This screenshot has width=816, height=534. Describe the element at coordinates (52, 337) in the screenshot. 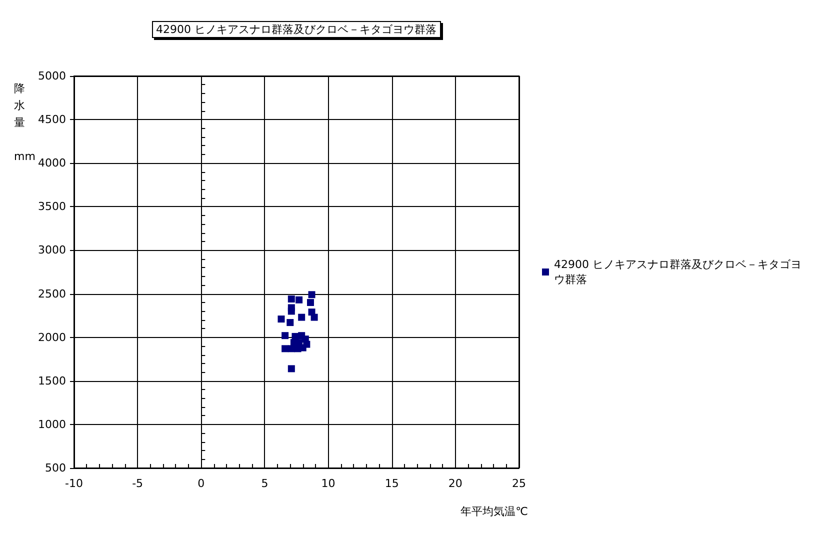

I see `y-tick-label: 2000` at that location.